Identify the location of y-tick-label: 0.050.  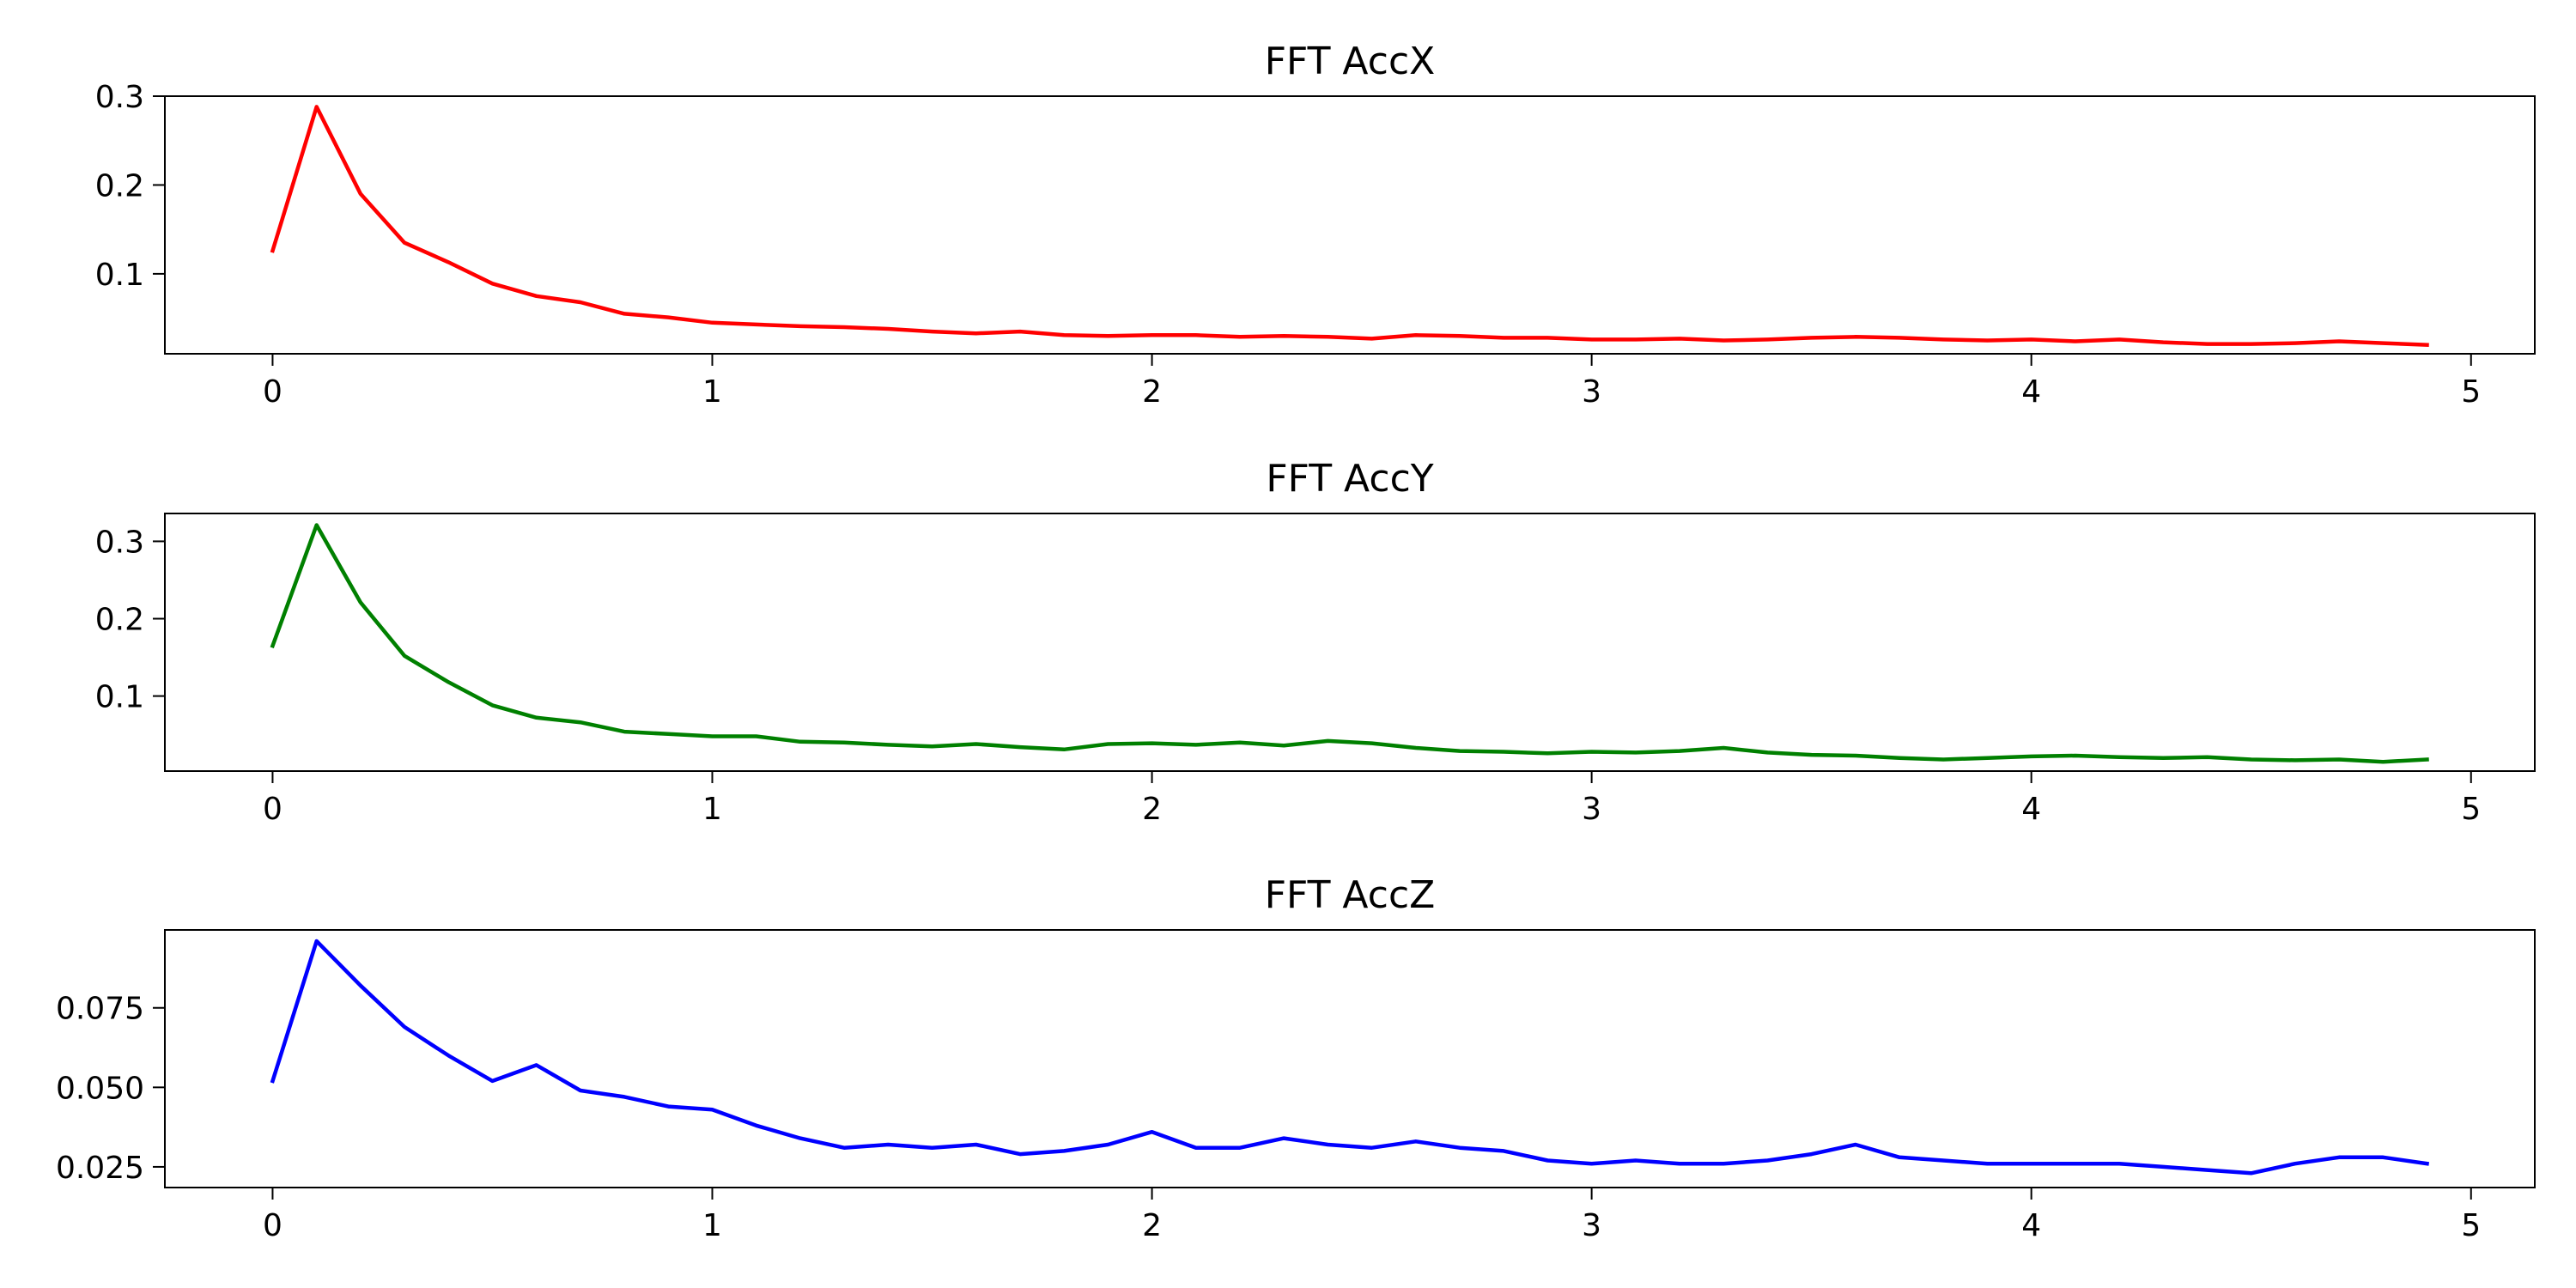
(100, 1089).